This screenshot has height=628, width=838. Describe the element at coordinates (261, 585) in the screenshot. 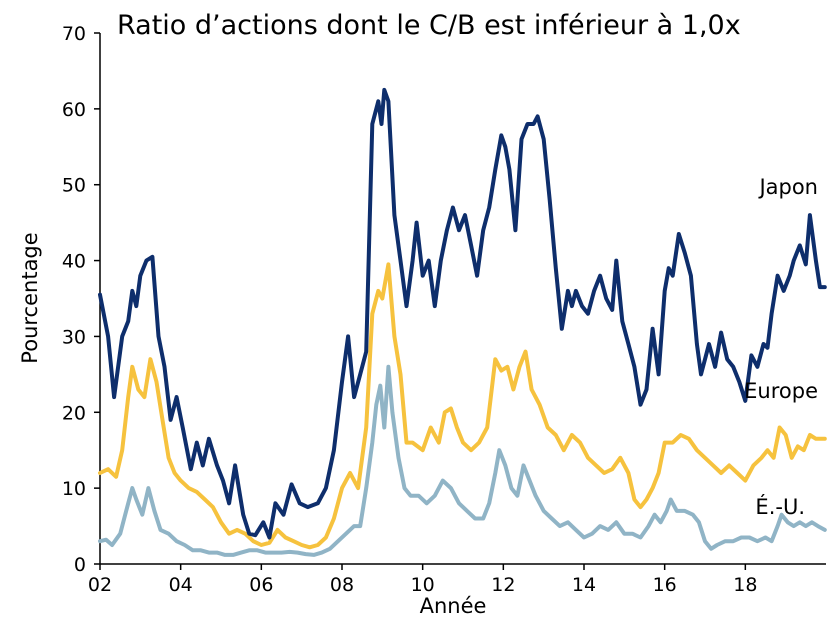

I see `x-tick-label: 06` at that location.